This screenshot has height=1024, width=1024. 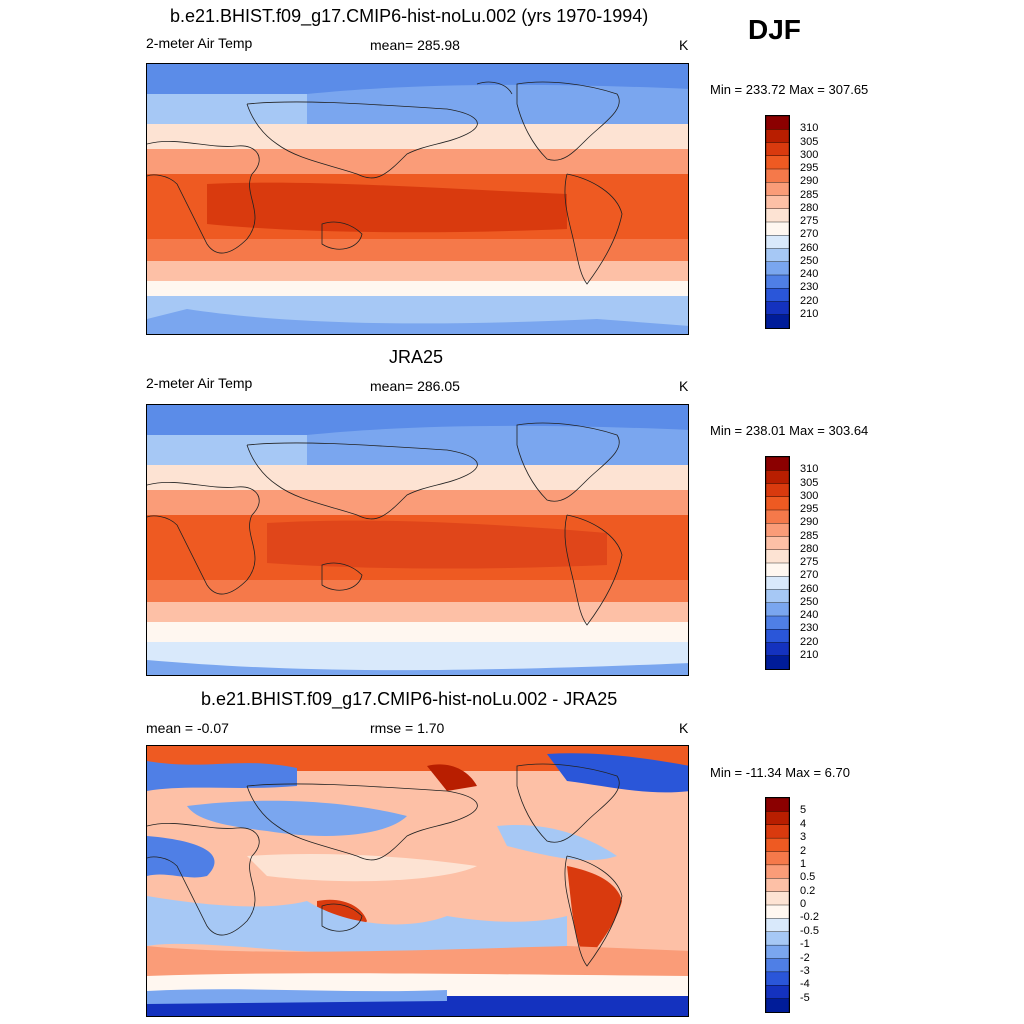 I want to click on diff-colorbar-tick-label: 3, so click(x=803, y=837).